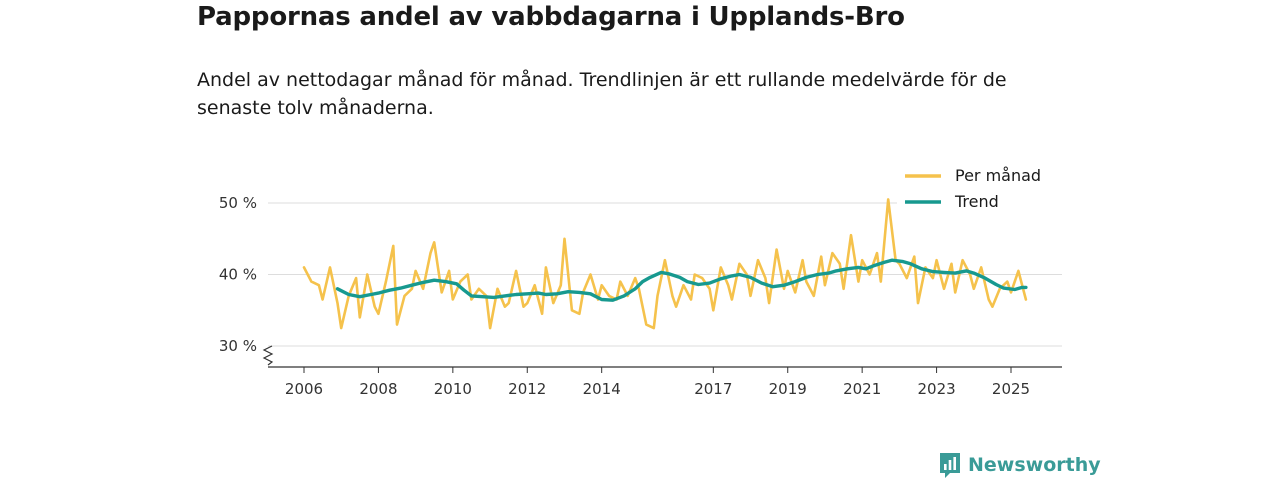  Describe the element at coordinates (862, 389) in the screenshot. I see `x-tick-label-7: 2021` at that location.